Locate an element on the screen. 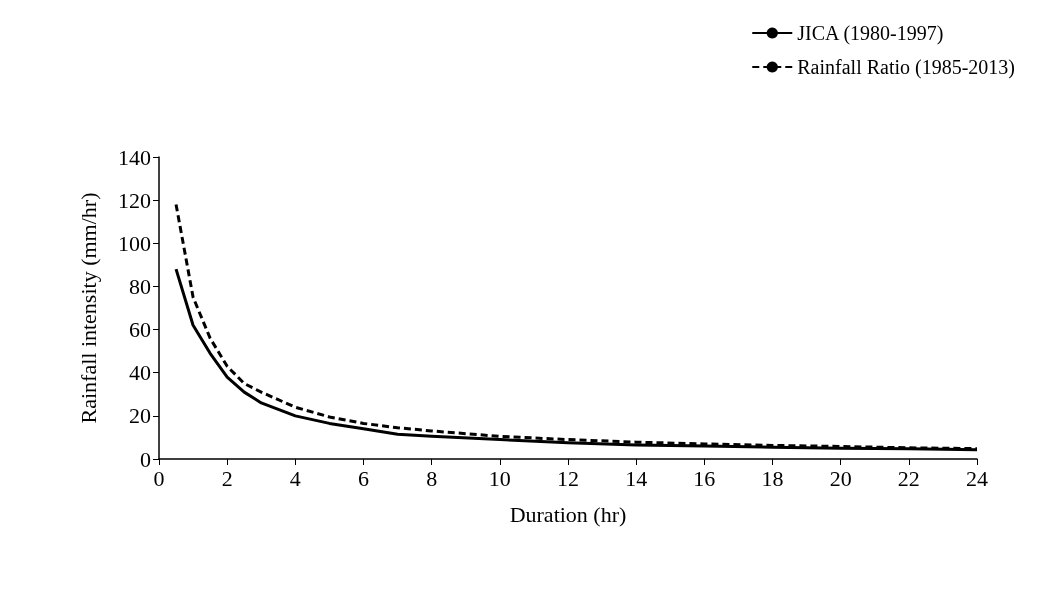  y-tick-label: 40 is located at coordinates (140, 373).